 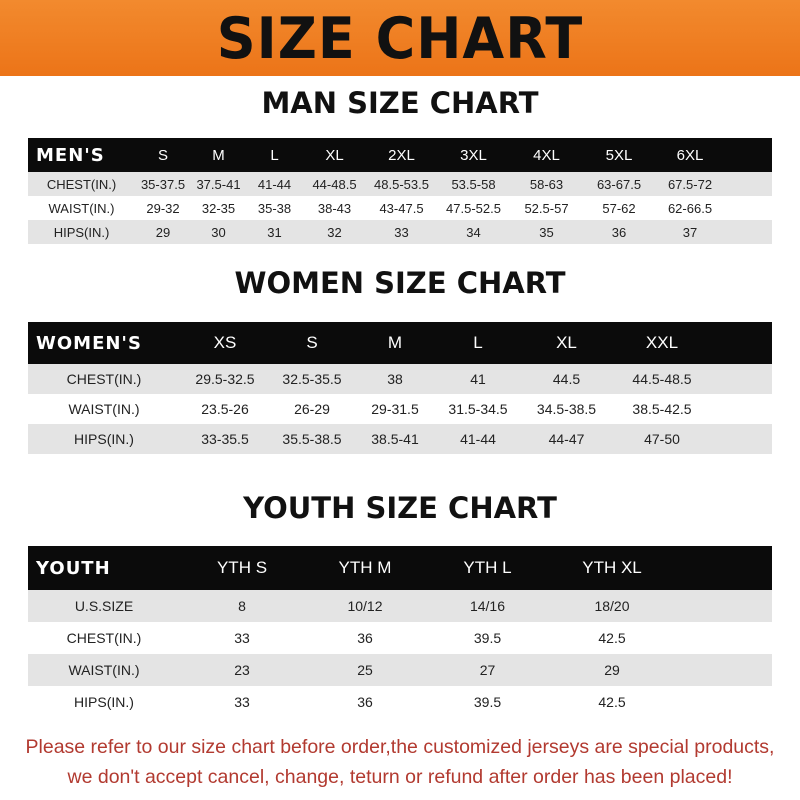 I want to click on table-cell: 38.5-42.5, so click(x=662, y=409).